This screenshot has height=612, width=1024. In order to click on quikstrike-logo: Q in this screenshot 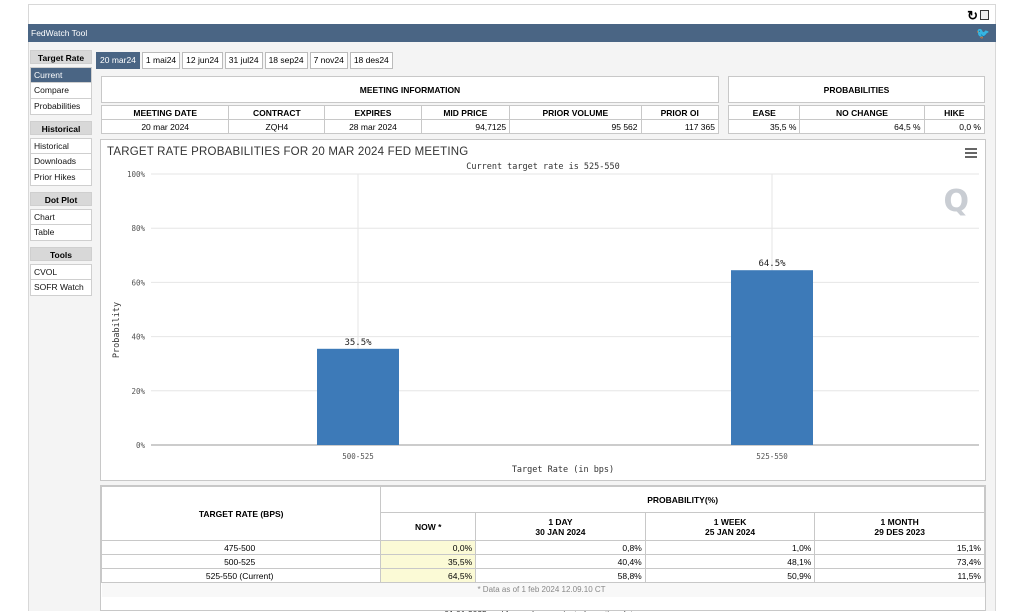, I will do `click(956, 201)`.